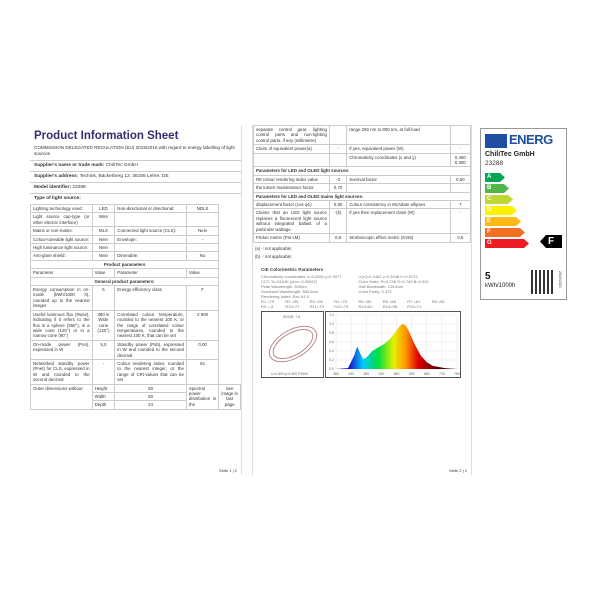  What do you see at coordinates (135, 198) in the screenshot?
I see `type-heading: Type of light source:` at bounding box center [135, 198].